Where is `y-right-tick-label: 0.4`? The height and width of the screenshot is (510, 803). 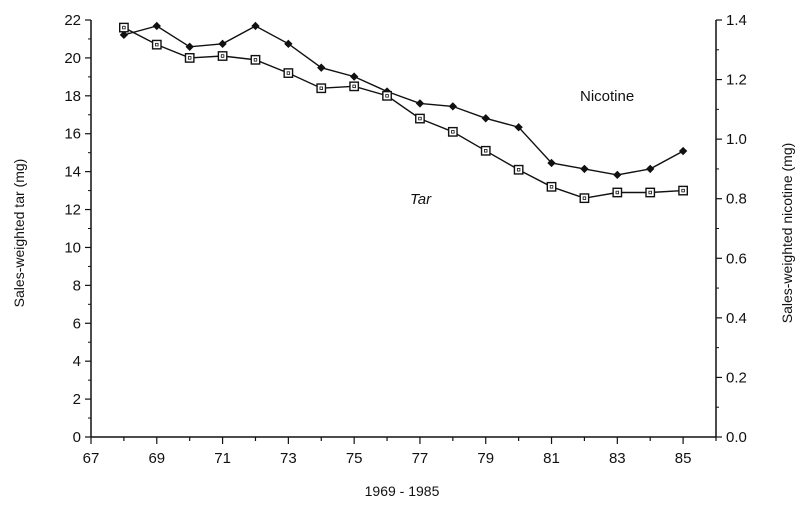 y-right-tick-label: 0.4 is located at coordinates (736, 318).